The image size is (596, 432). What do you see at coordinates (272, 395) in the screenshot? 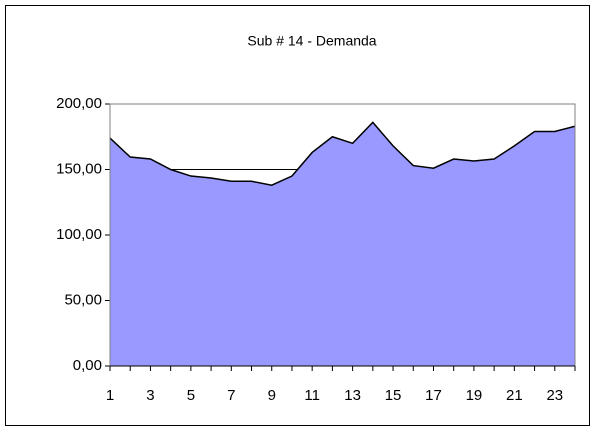
I see `x-tick-label: 9` at bounding box center [272, 395].